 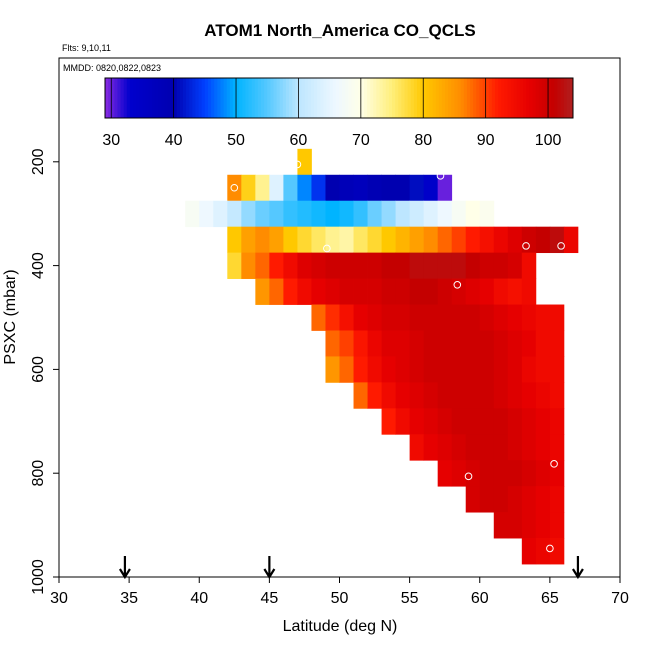 I want to click on x-axis-label: Latitude (deg N), so click(x=340, y=626).